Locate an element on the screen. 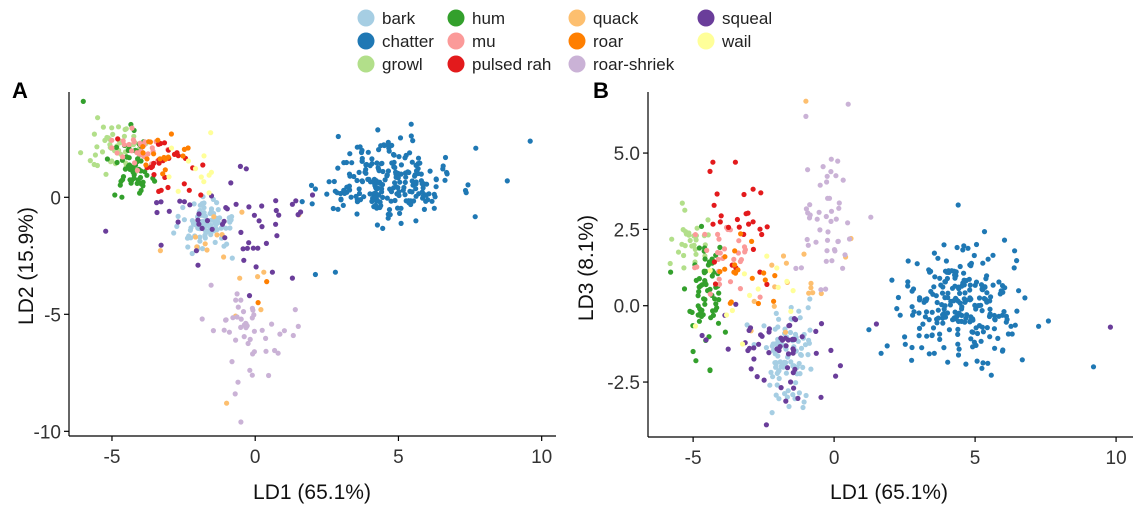 The height and width of the screenshot is (507, 1138). series-wail is located at coordinates (190, 163).